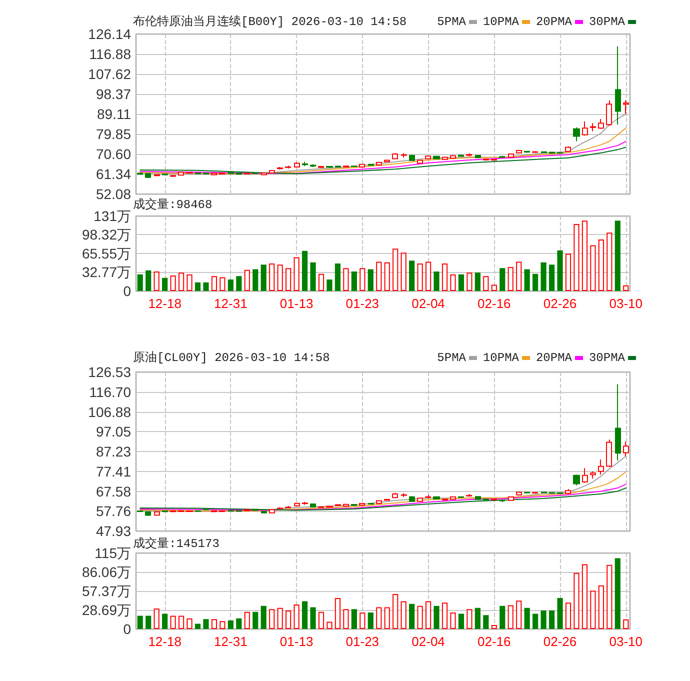  Describe the element at coordinates (176, 543) in the screenshot. I see `chart-title: 成交量:145173` at that location.